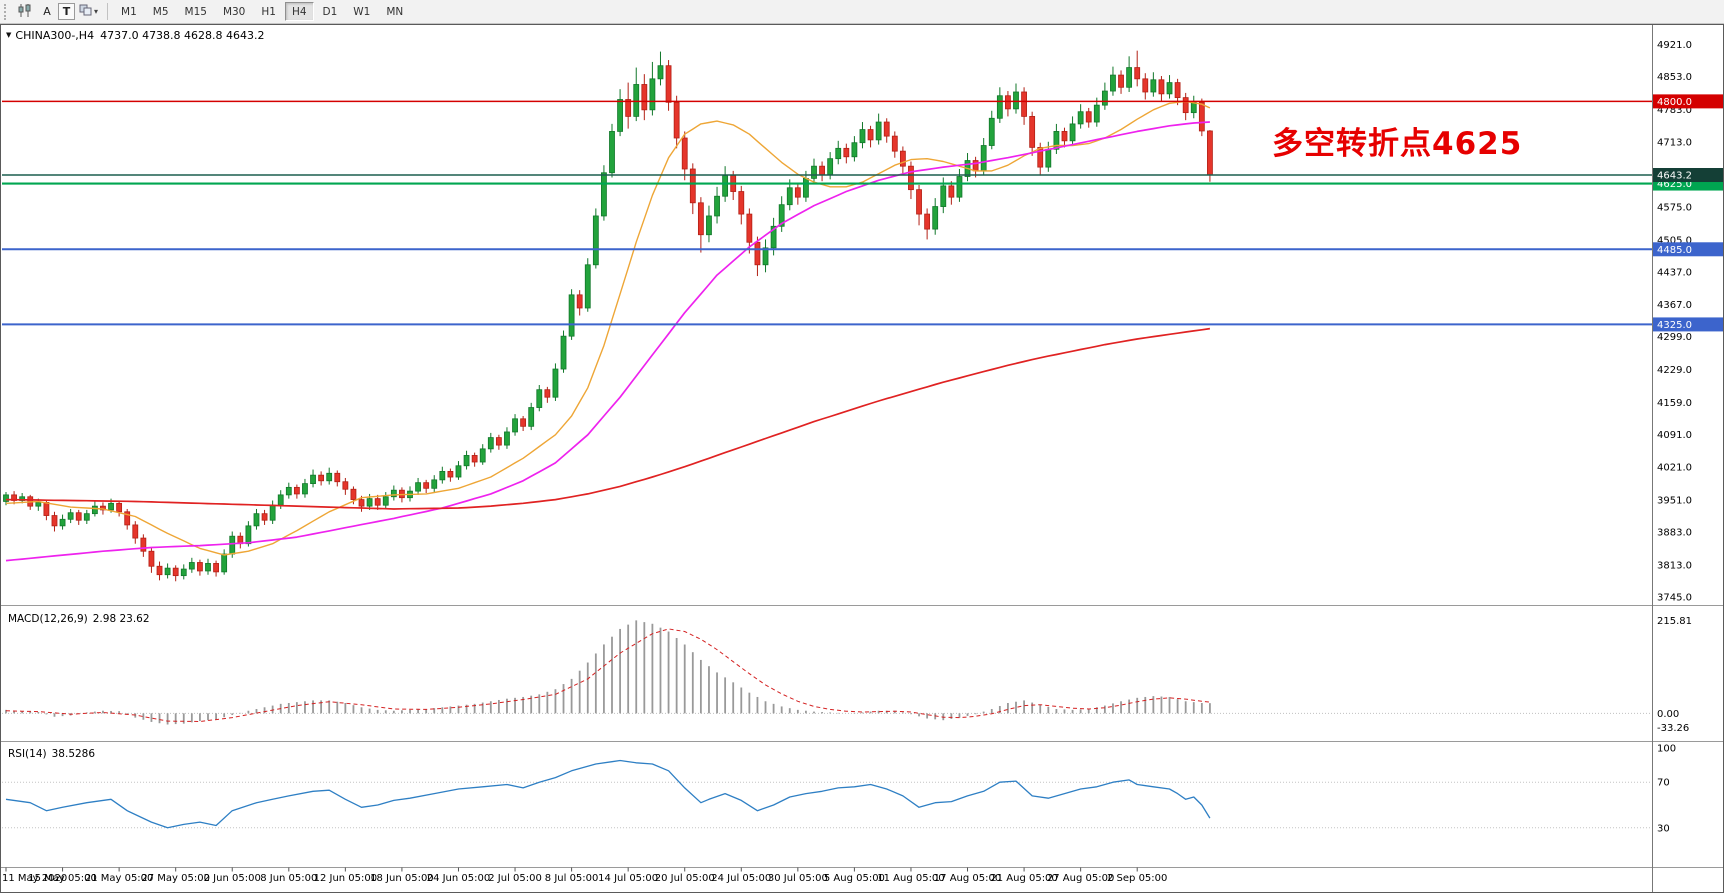 Image resolution: width=1724 pixels, height=893 pixels. I want to click on svg-text: 4367.0, so click(1674, 305).